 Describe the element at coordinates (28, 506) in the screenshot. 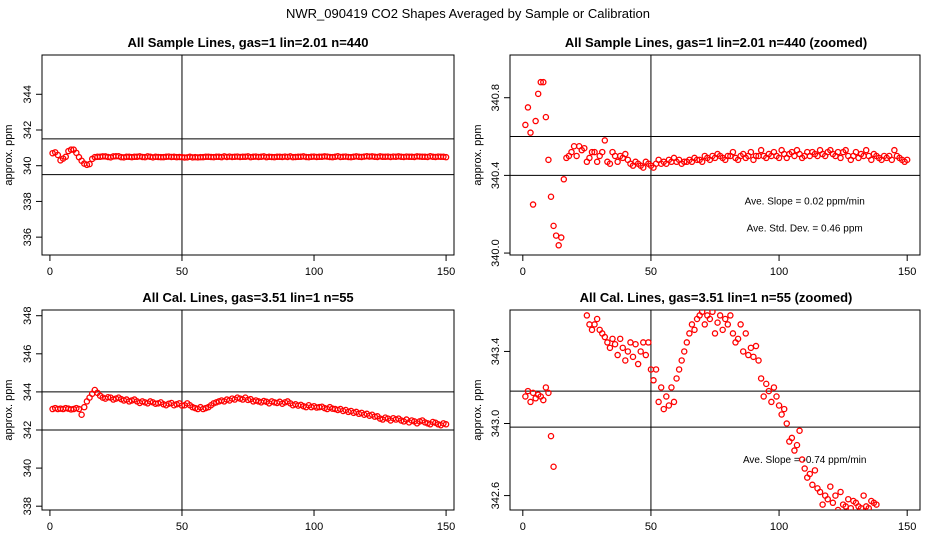

I see `y-tick-label: 338` at that location.